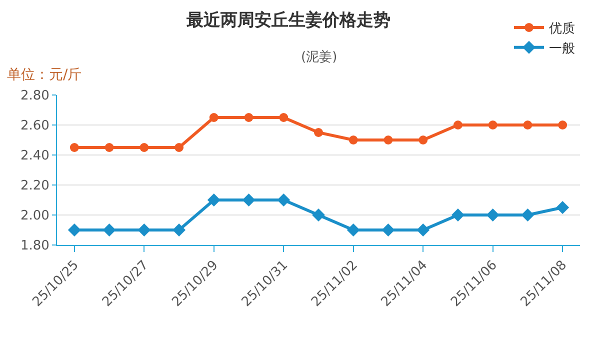  Describe the element at coordinates (35, 186) in the screenshot. I see `y-tick-label: 2.20` at that location.